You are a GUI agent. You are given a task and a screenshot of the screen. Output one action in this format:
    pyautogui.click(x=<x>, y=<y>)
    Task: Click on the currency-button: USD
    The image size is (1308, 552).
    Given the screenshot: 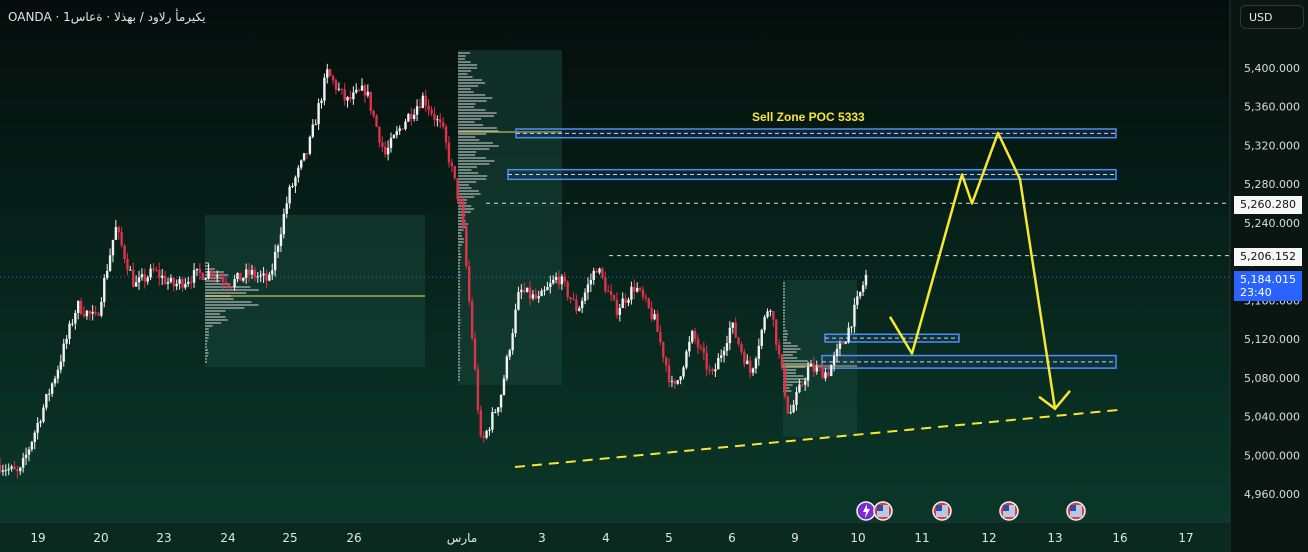 What is the action you would take?
    pyautogui.click(x=1272, y=17)
    